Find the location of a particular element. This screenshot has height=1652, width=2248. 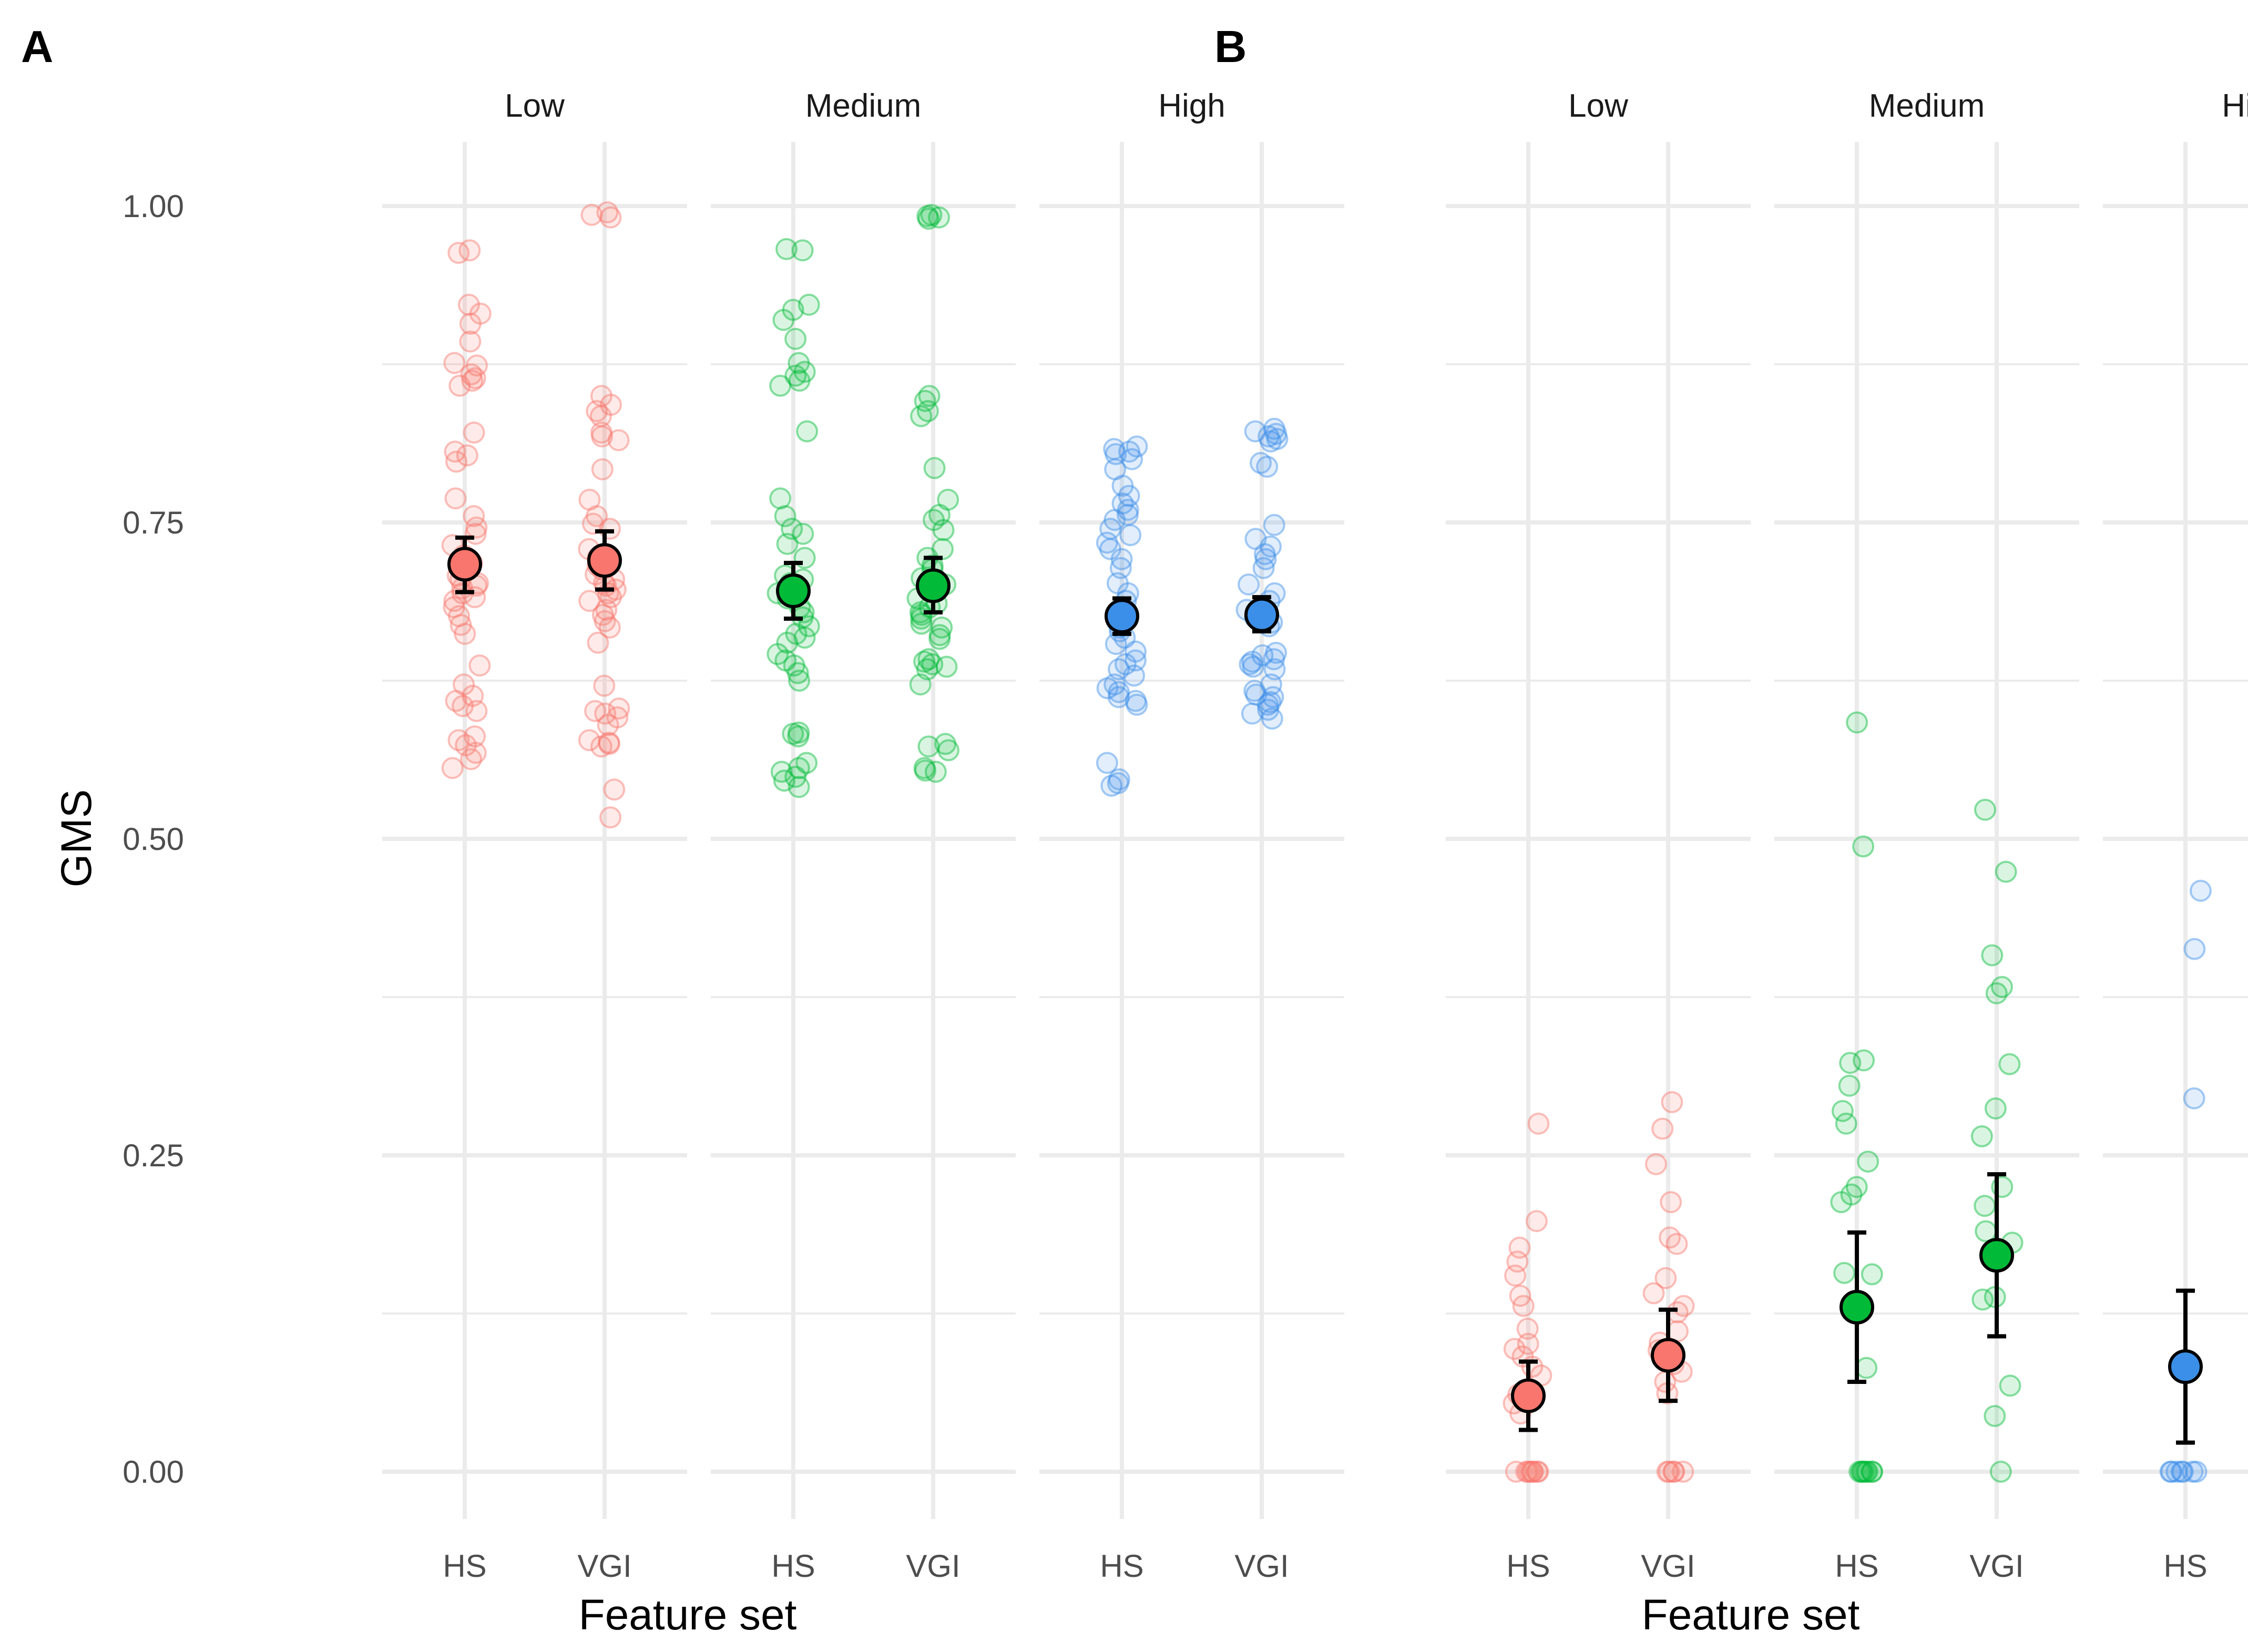

facet-medium: Medium HS VGI is located at coordinates (1926, 836).